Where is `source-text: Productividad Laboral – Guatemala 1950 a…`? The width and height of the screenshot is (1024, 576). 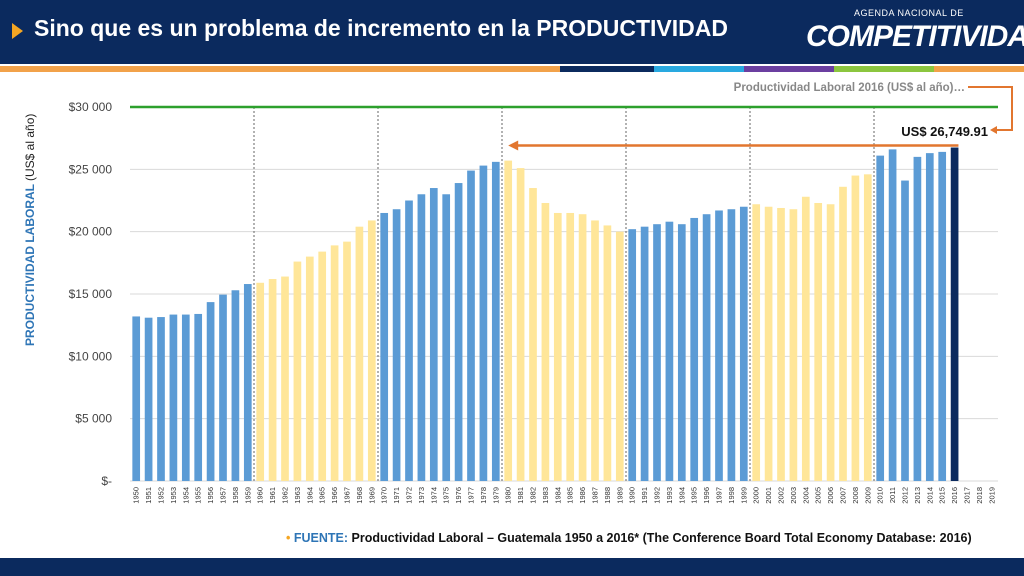 source-text: Productividad Laboral – Guatemala 1950 a… is located at coordinates (661, 538).